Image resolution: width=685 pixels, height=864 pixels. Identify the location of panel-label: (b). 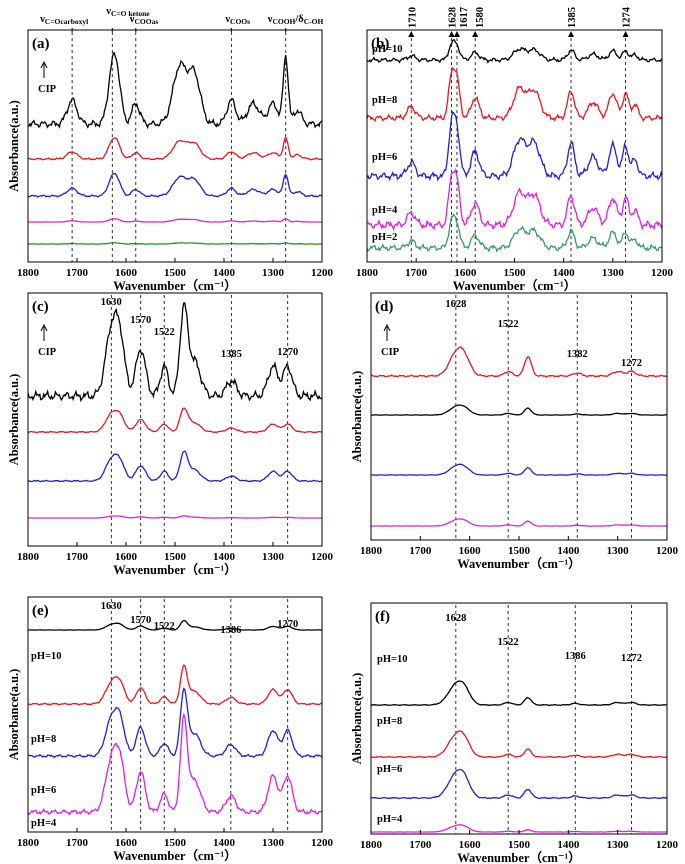
(380, 44).